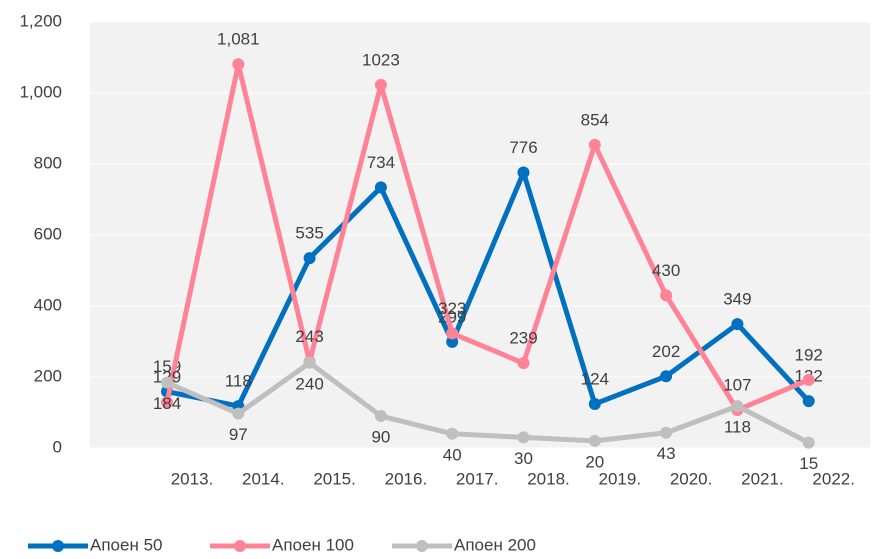 The image size is (884, 559). Describe the element at coordinates (737, 299) in the screenshot. I see `data-label: 349` at that location.